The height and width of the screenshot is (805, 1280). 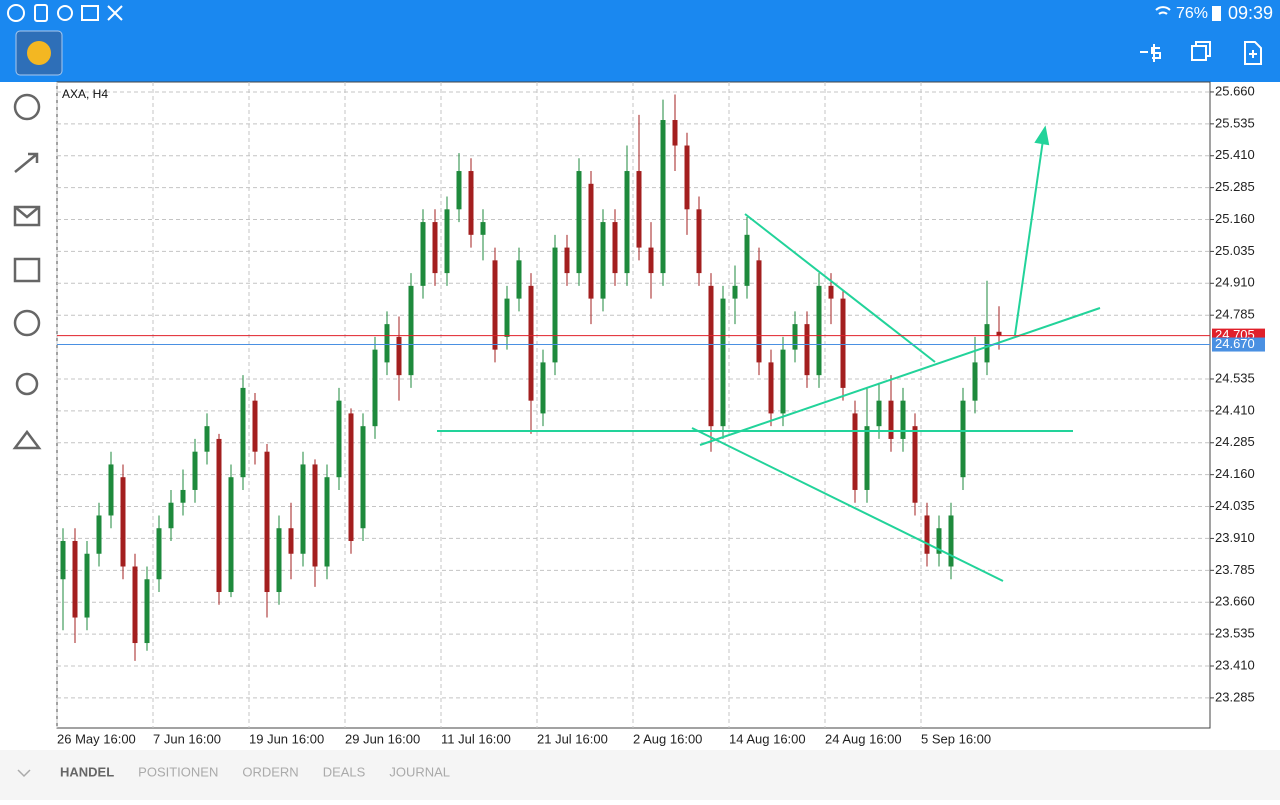 What do you see at coordinates (419, 771) in the screenshot?
I see `tab: JOURNAL` at bounding box center [419, 771].